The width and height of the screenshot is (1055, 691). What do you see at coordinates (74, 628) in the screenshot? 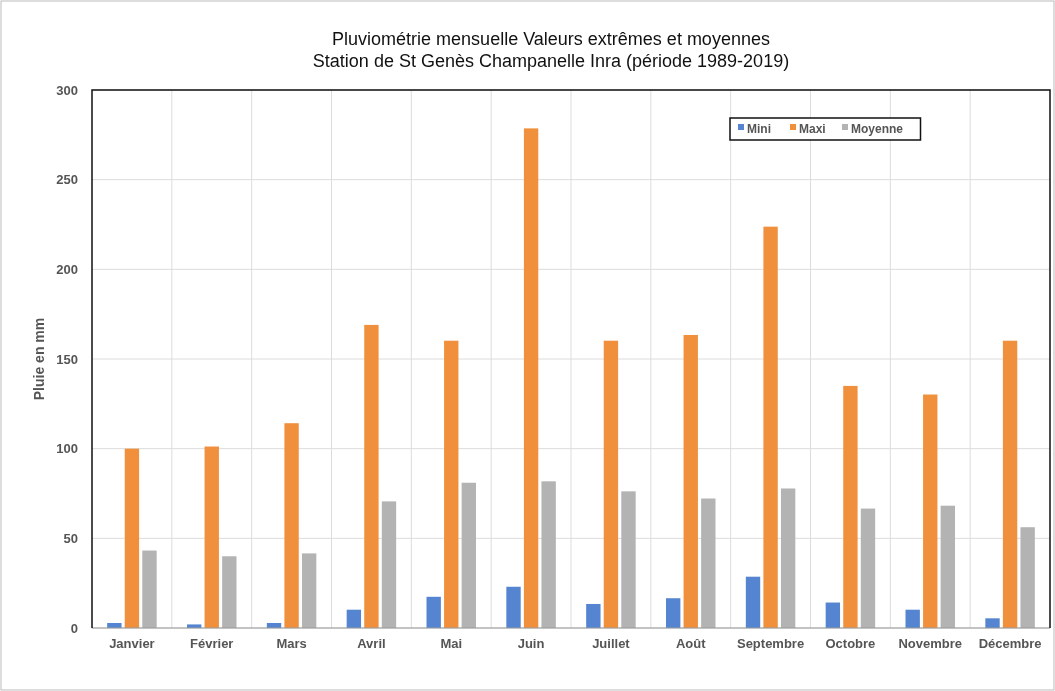
I see `y-tick-label: 0` at bounding box center [74, 628].